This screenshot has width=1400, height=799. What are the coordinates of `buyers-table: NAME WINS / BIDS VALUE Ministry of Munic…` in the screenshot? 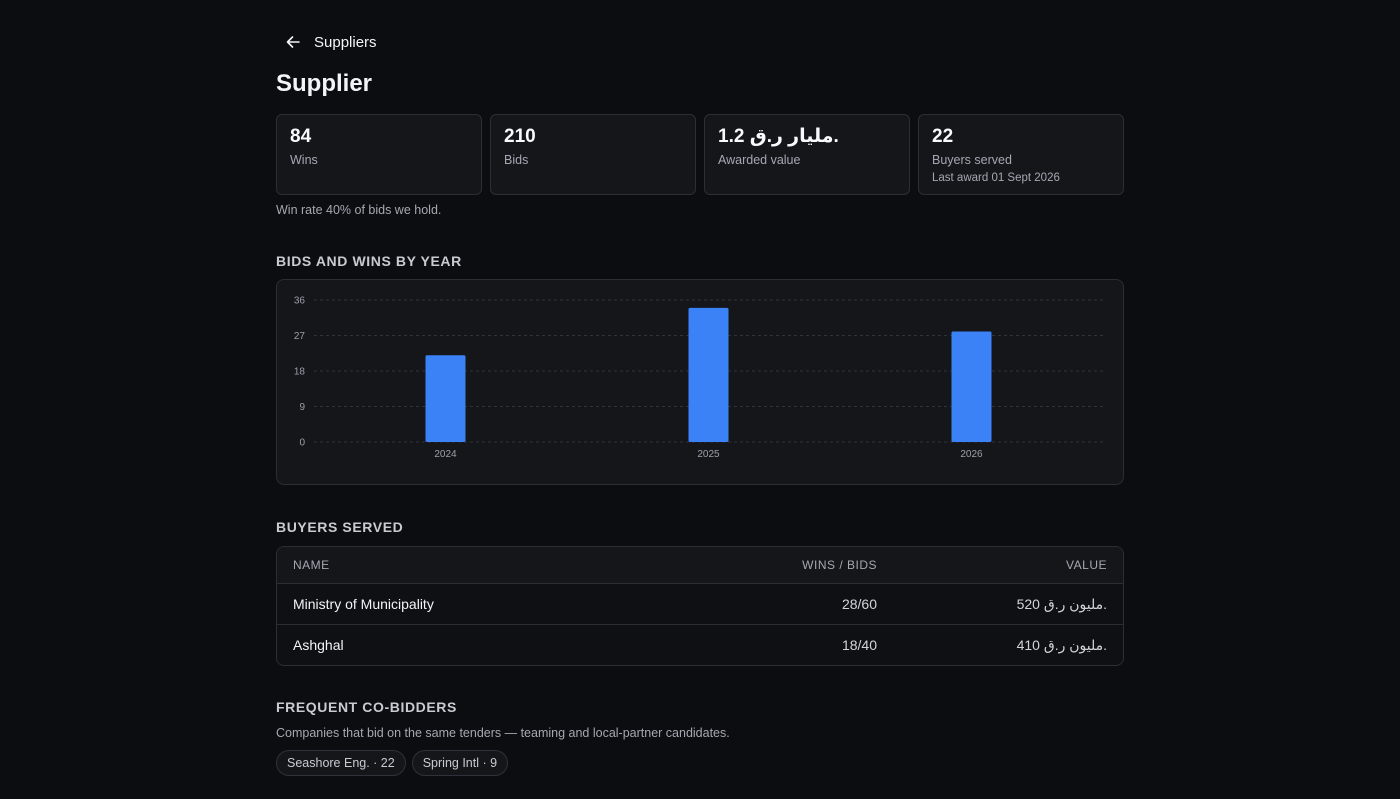 It's located at (700, 606).